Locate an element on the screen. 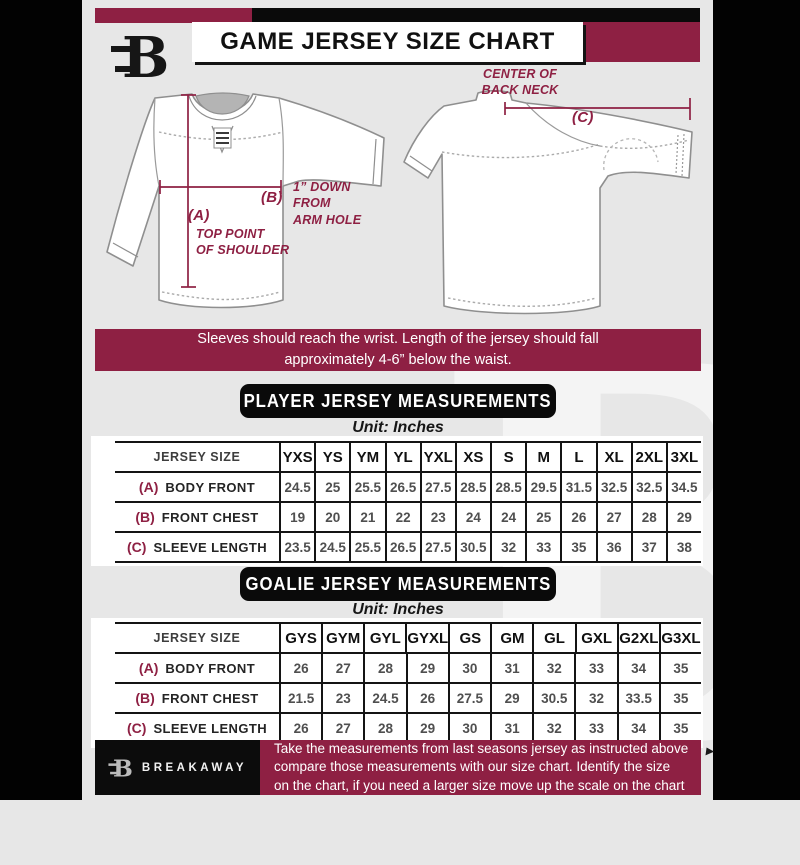  footer-logo-box: B BREAKAWAY is located at coordinates (177, 767).